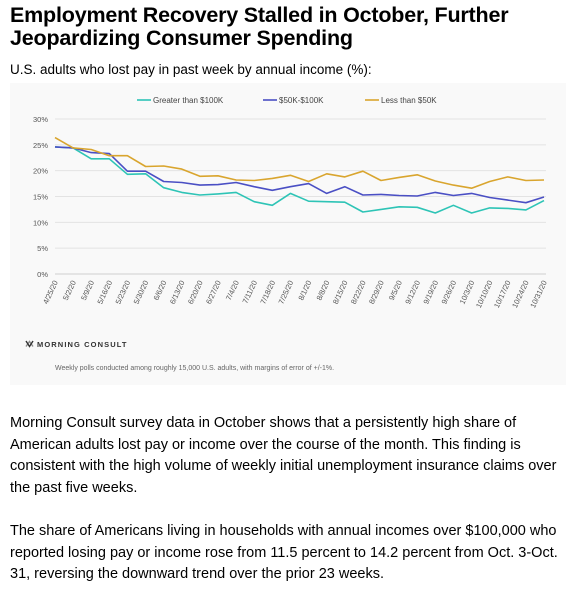 This screenshot has height=594, width=587. Describe the element at coordinates (232, 290) in the screenshot. I see `x-tick-label: 7/4/20` at that location.